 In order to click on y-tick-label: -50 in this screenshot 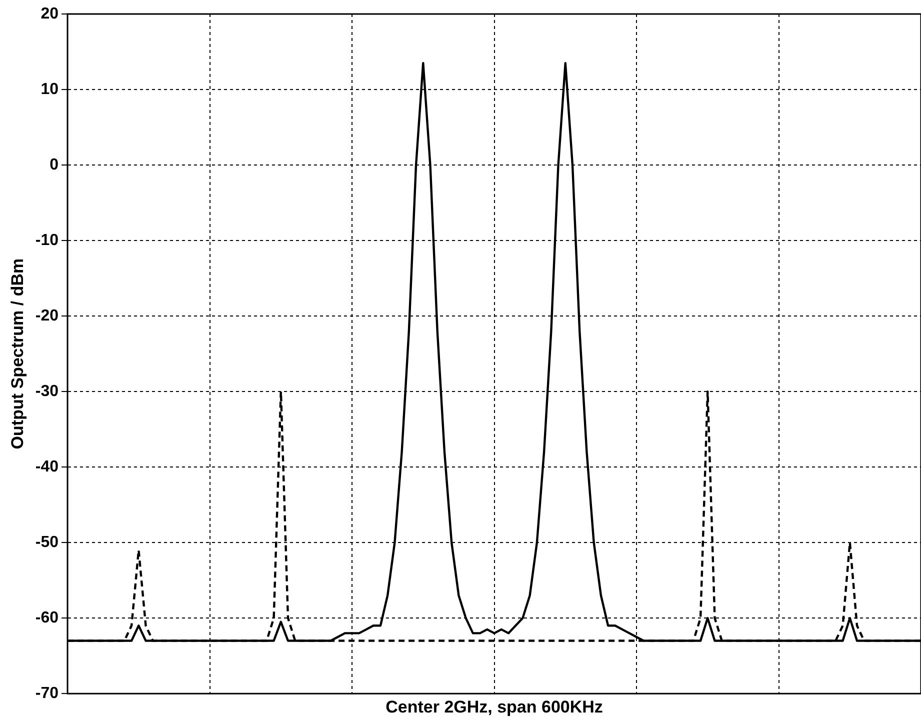, I will do `click(47, 542)`.